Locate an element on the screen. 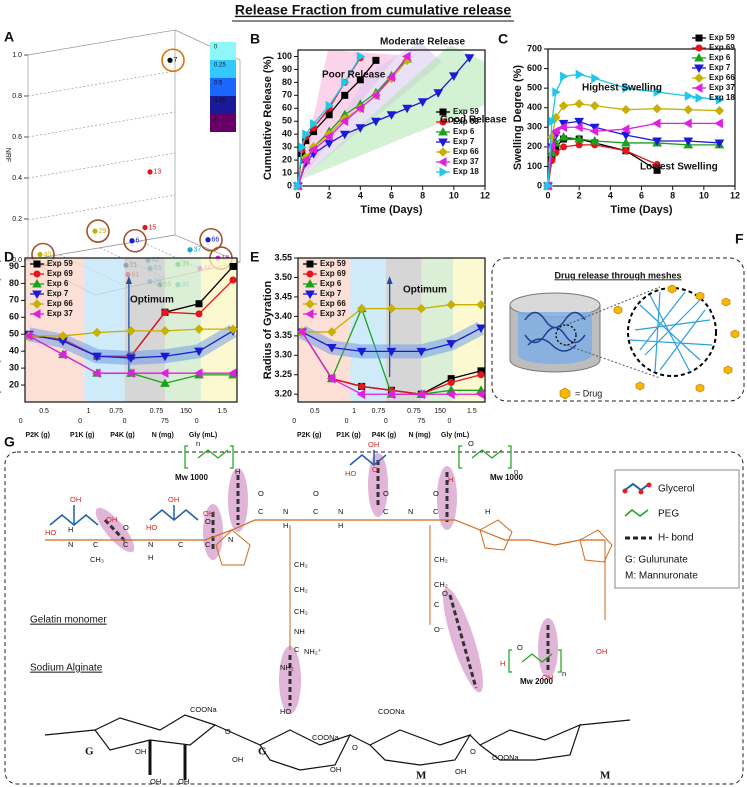 The image size is (747, 787). z-tick-label: 0.4 is located at coordinates (17, 178).